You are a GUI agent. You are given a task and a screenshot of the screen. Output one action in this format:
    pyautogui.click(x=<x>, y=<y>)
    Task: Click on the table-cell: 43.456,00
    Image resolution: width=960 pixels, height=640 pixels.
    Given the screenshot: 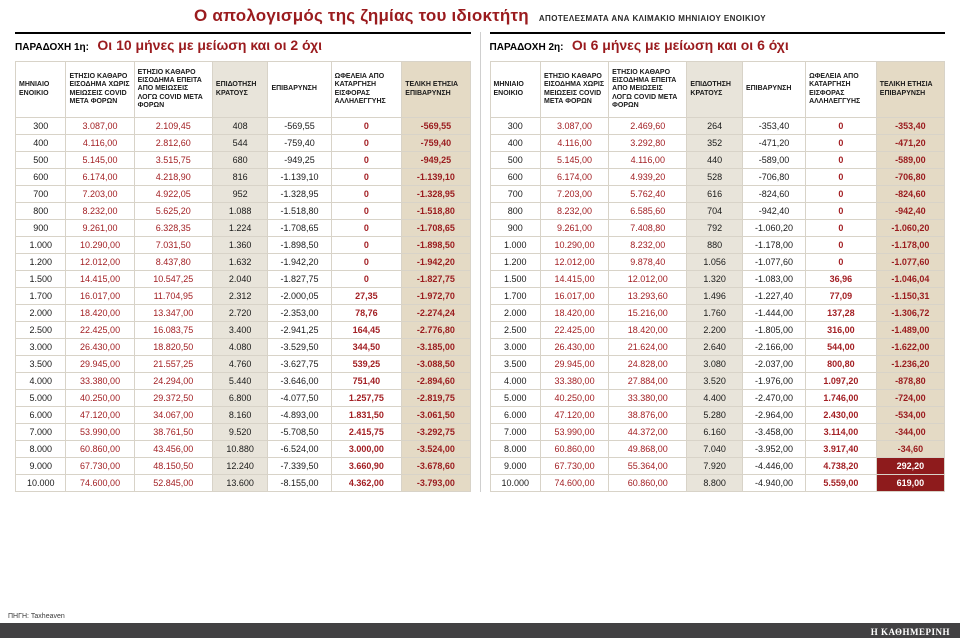 What is the action you would take?
    pyautogui.click(x=173, y=449)
    